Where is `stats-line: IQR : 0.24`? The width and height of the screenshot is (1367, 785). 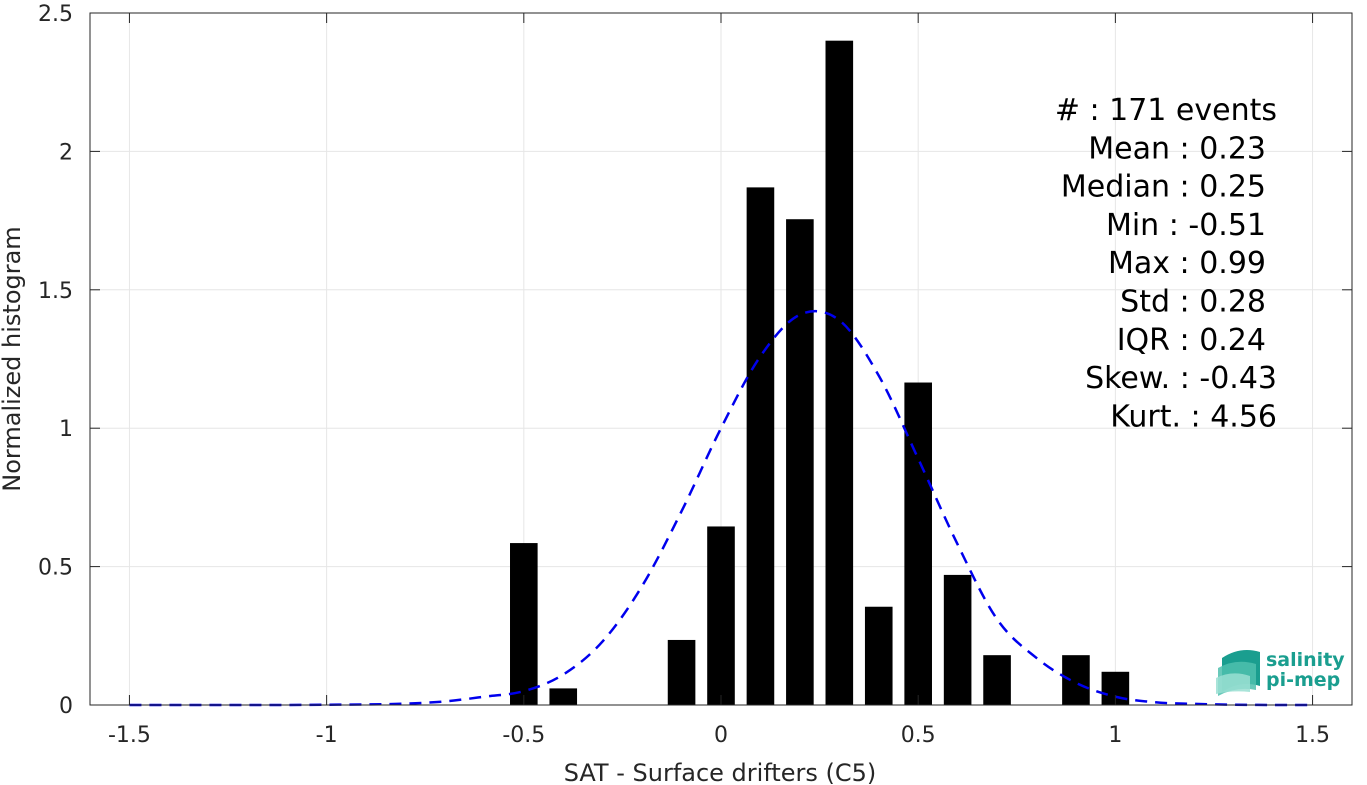 stats-line: IQR : 0.24 is located at coordinates (1191, 340).